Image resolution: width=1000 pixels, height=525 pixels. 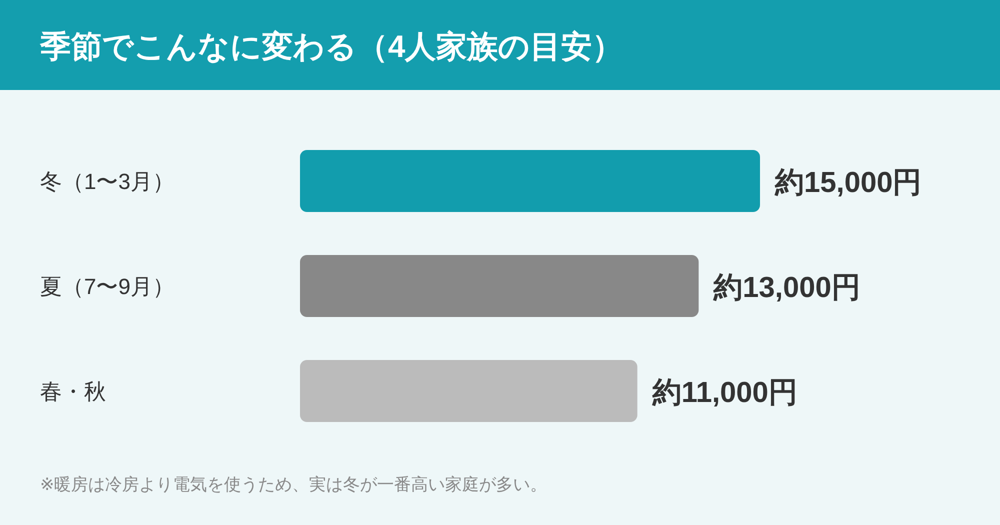 I want to click on value-label: 約11,000円, so click(x=725, y=393).